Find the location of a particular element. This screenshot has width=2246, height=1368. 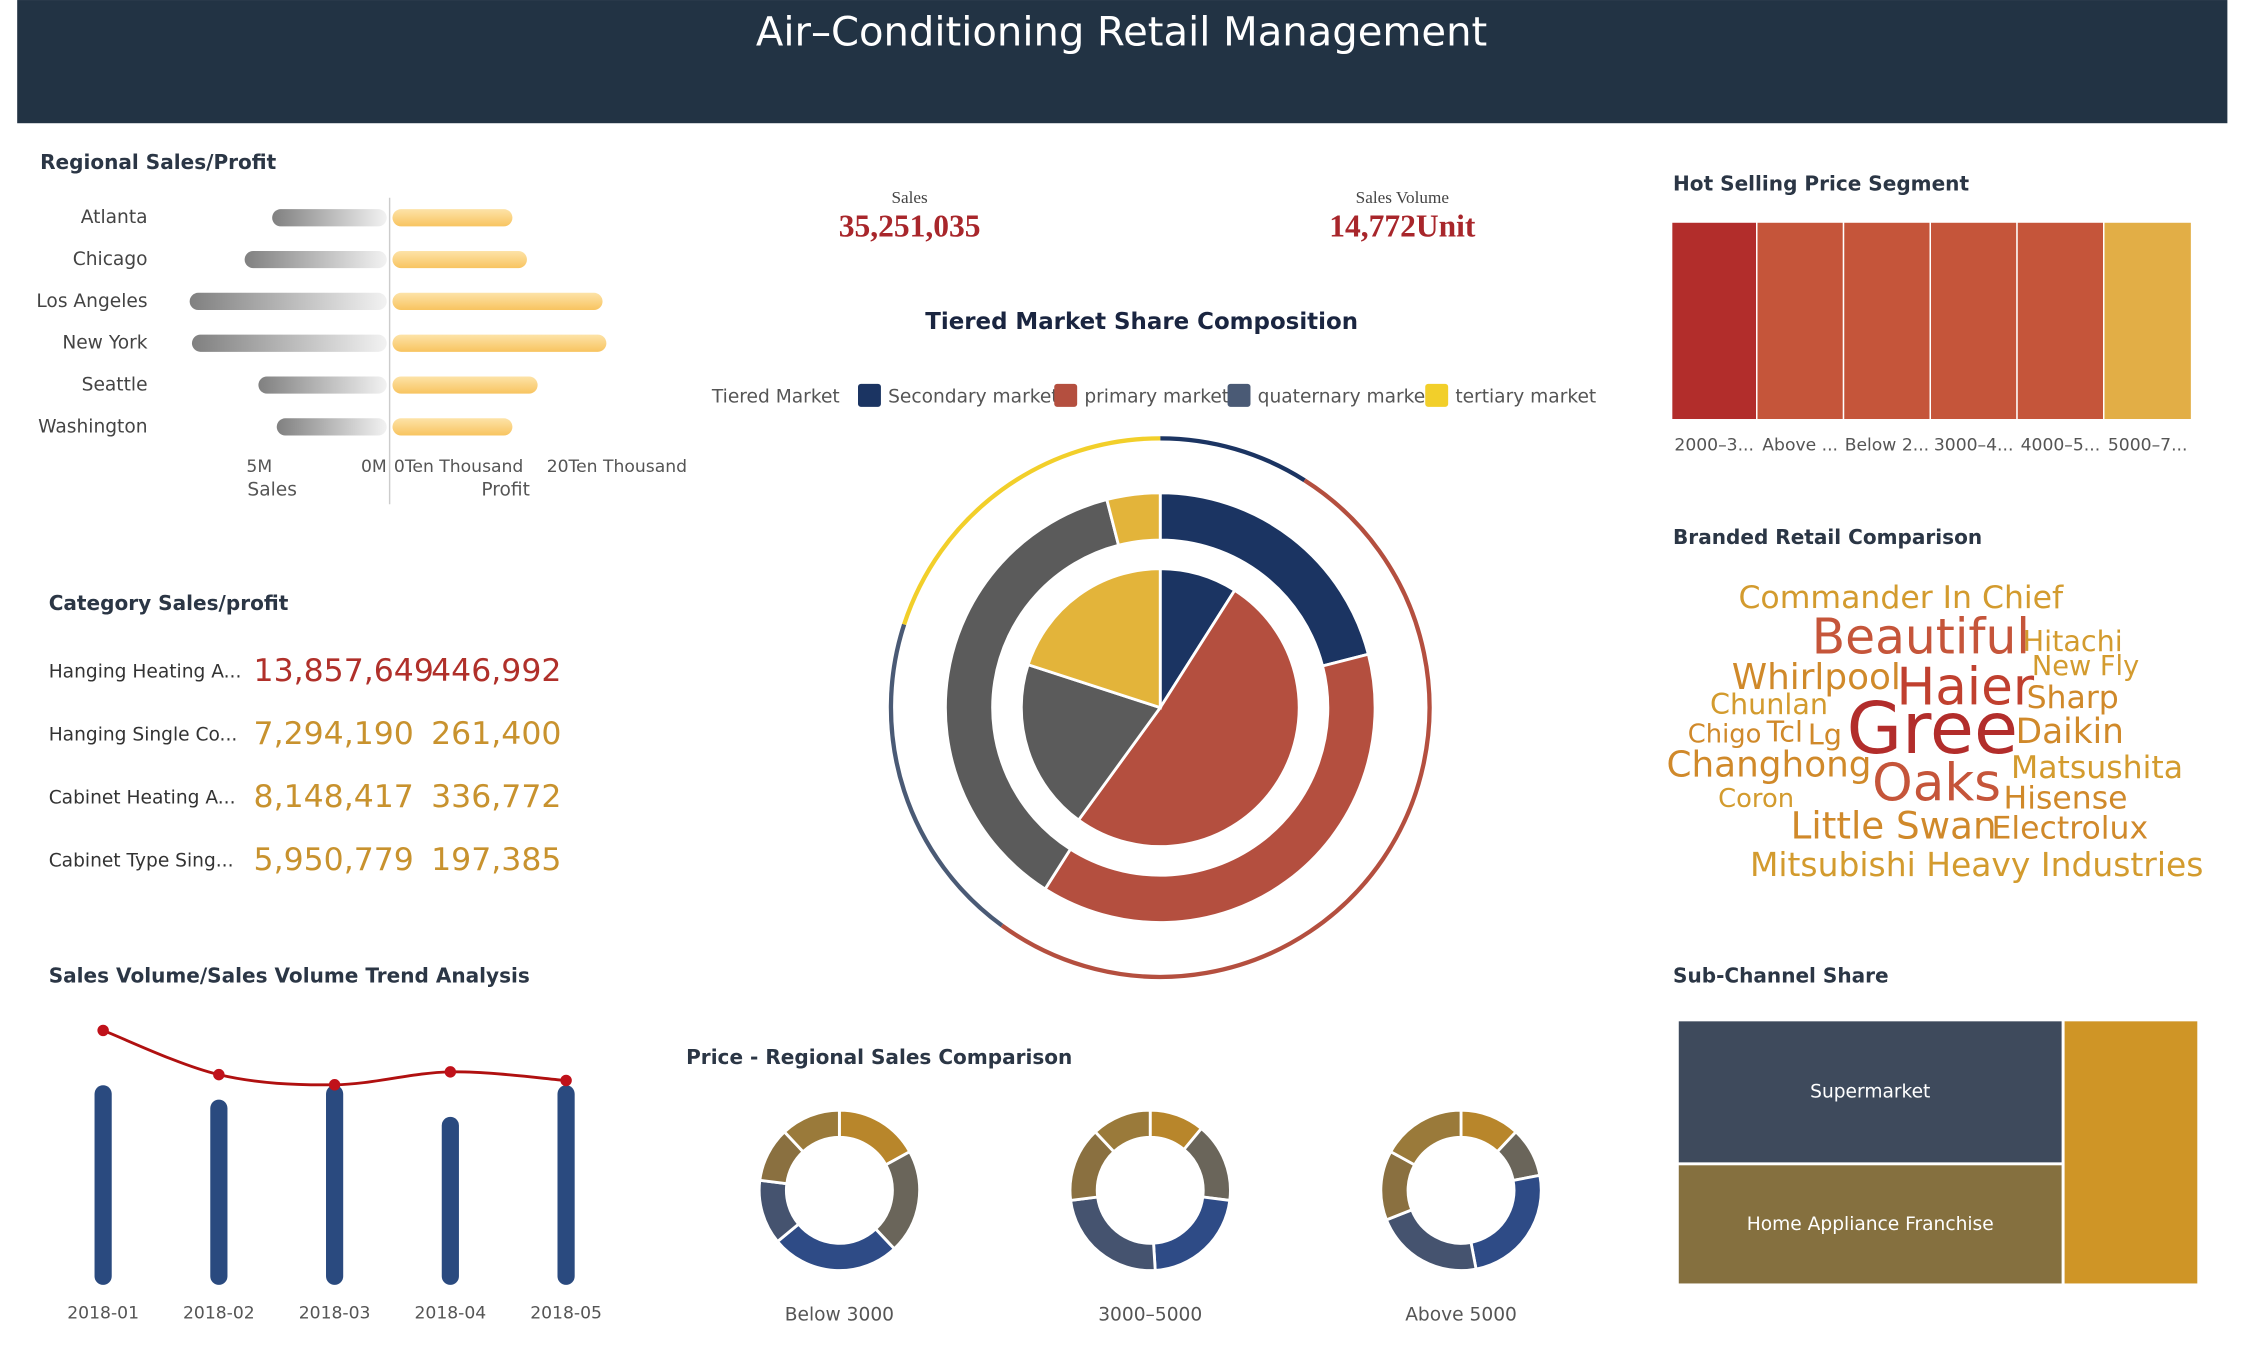

cloud-word: New Fly is located at coordinates (2085, 666).